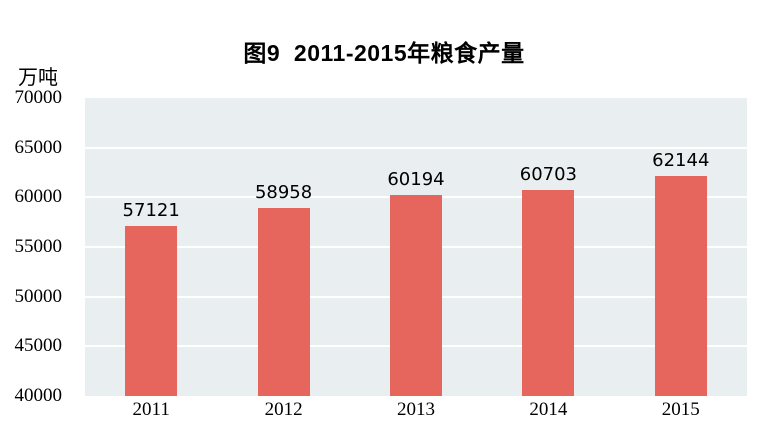 The width and height of the screenshot is (768, 438). I want to click on bar-value-label: 57121, so click(151, 210).